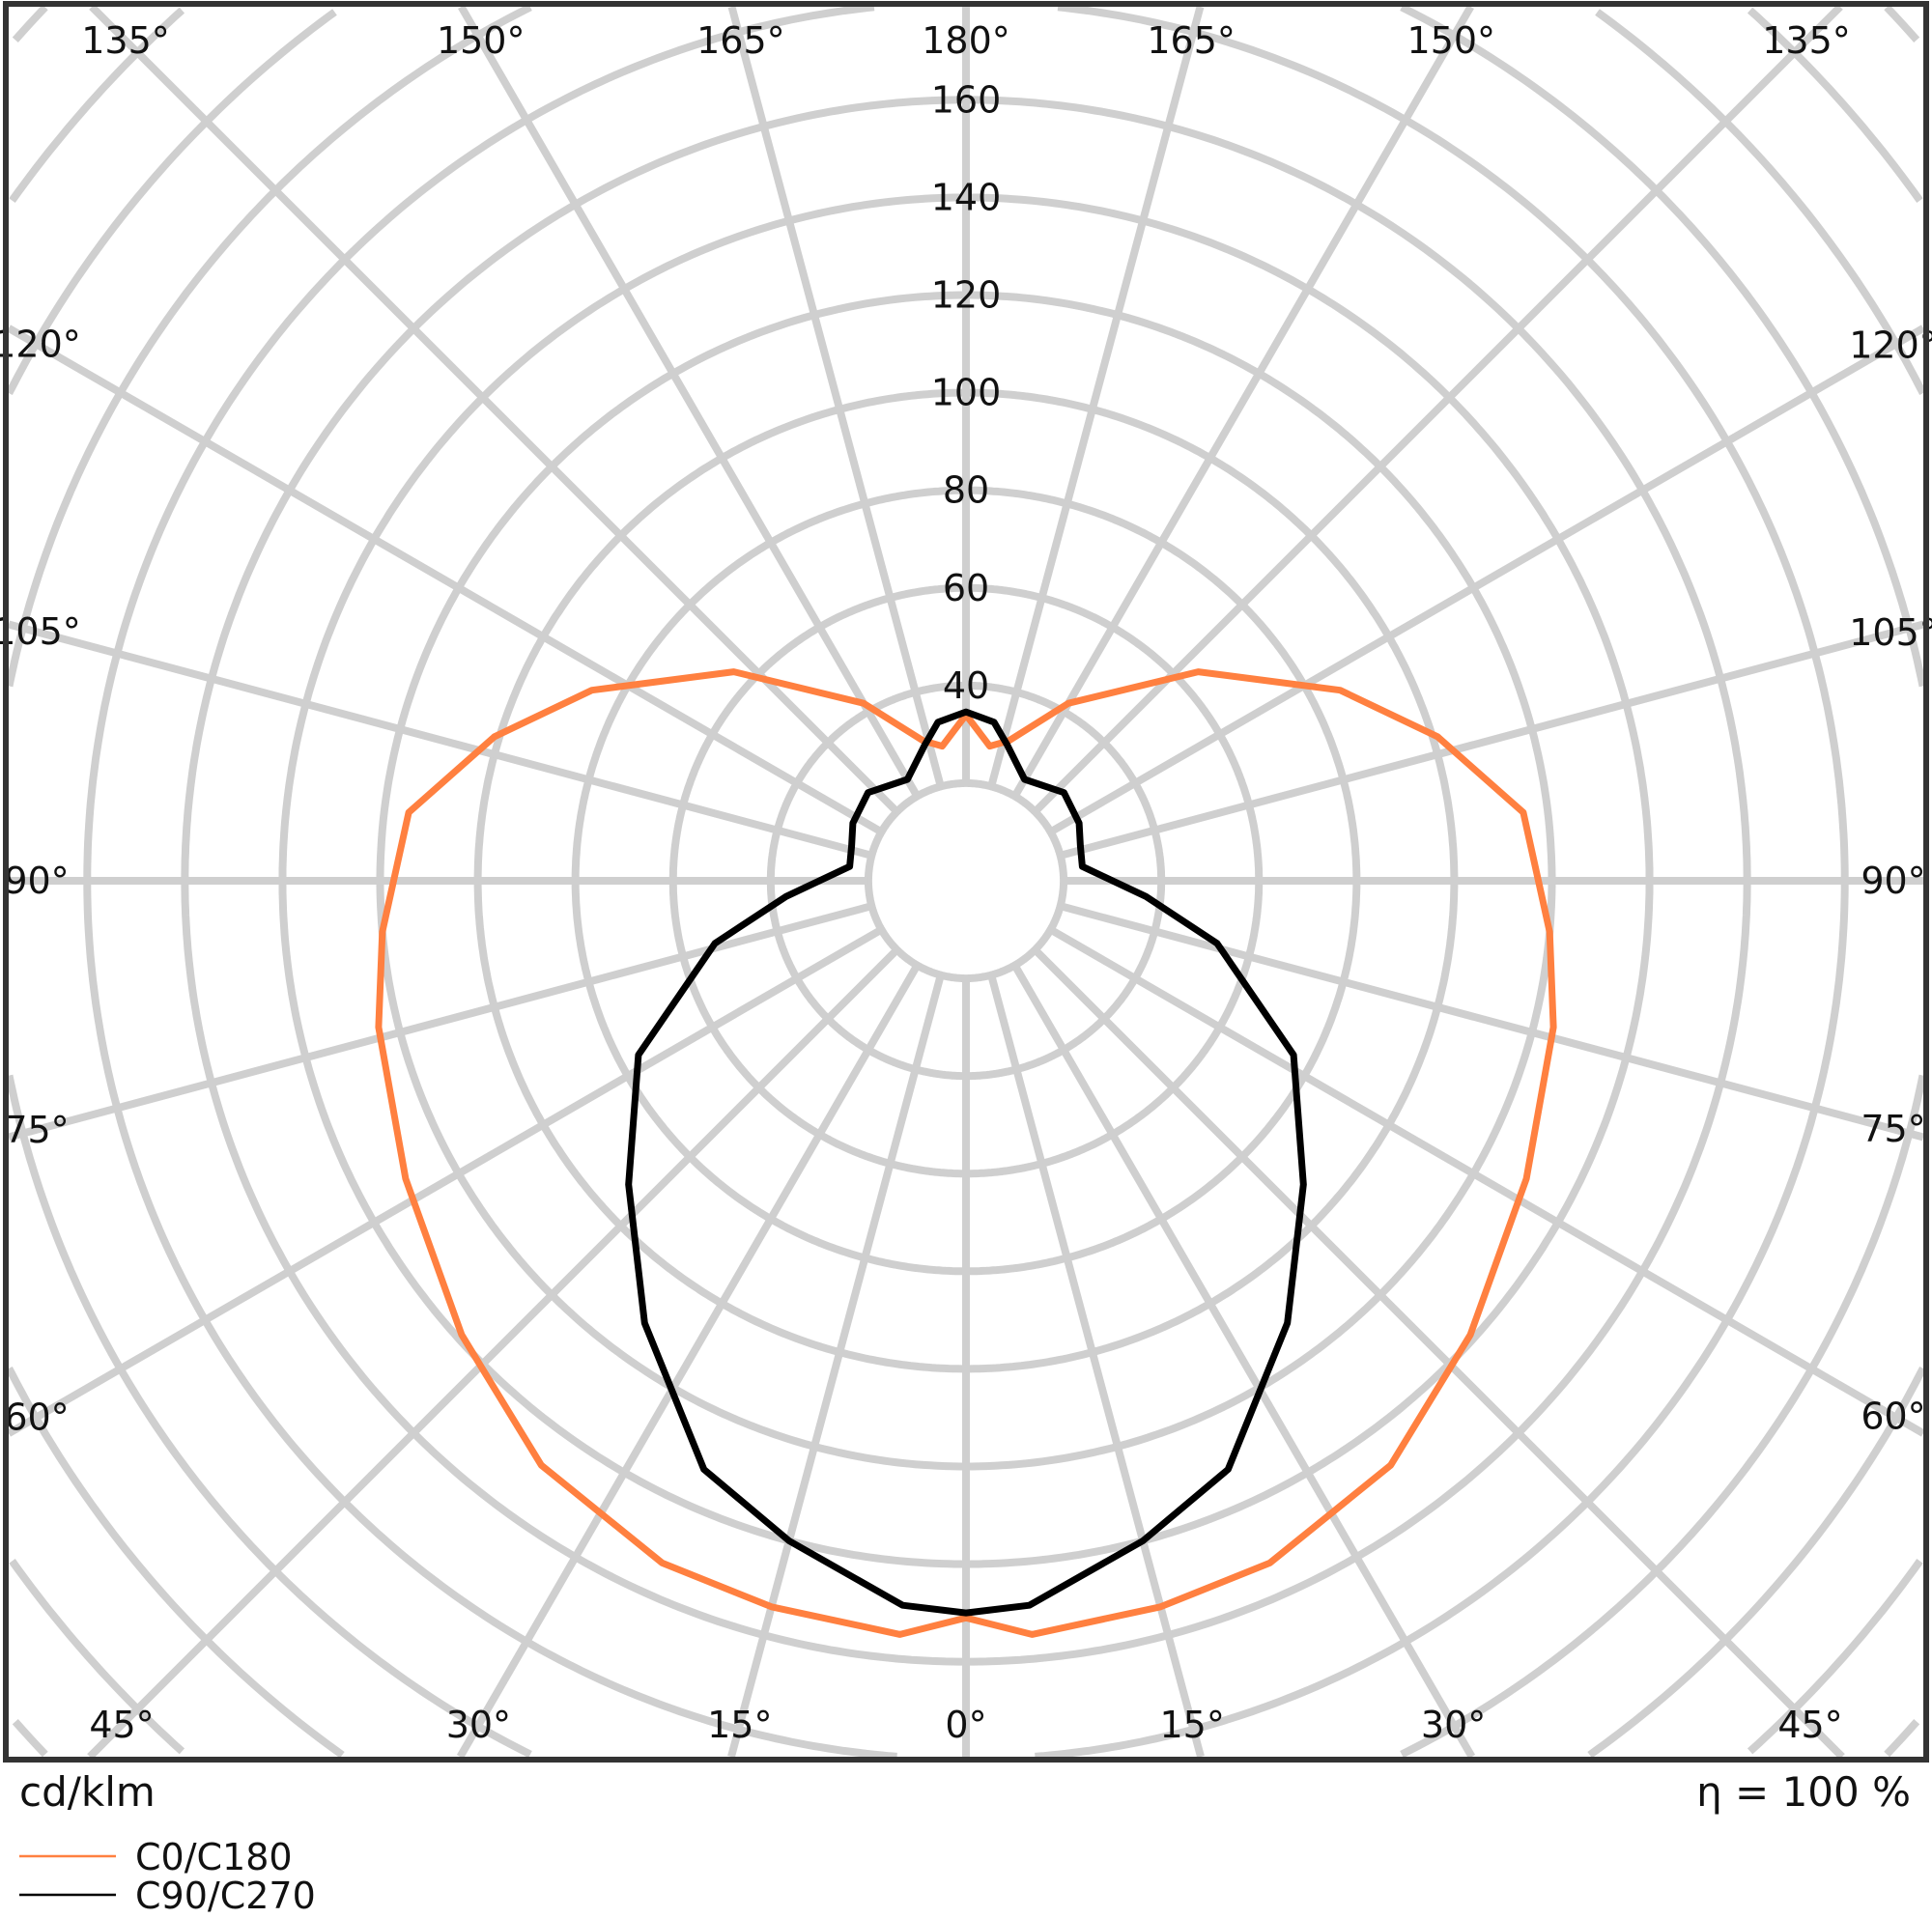 This screenshot has height=1918, width=1932. I want to click on unit-label: cd/klm, so click(87, 1792).